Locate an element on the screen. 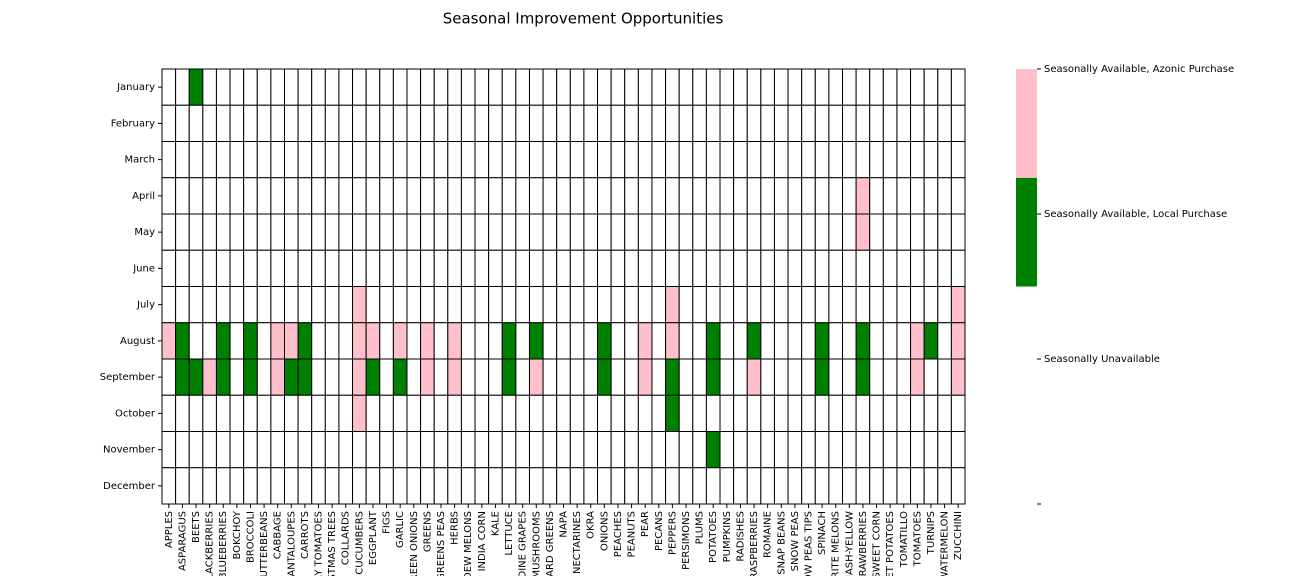  y-tick-label: September is located at coordinates (128, 377).